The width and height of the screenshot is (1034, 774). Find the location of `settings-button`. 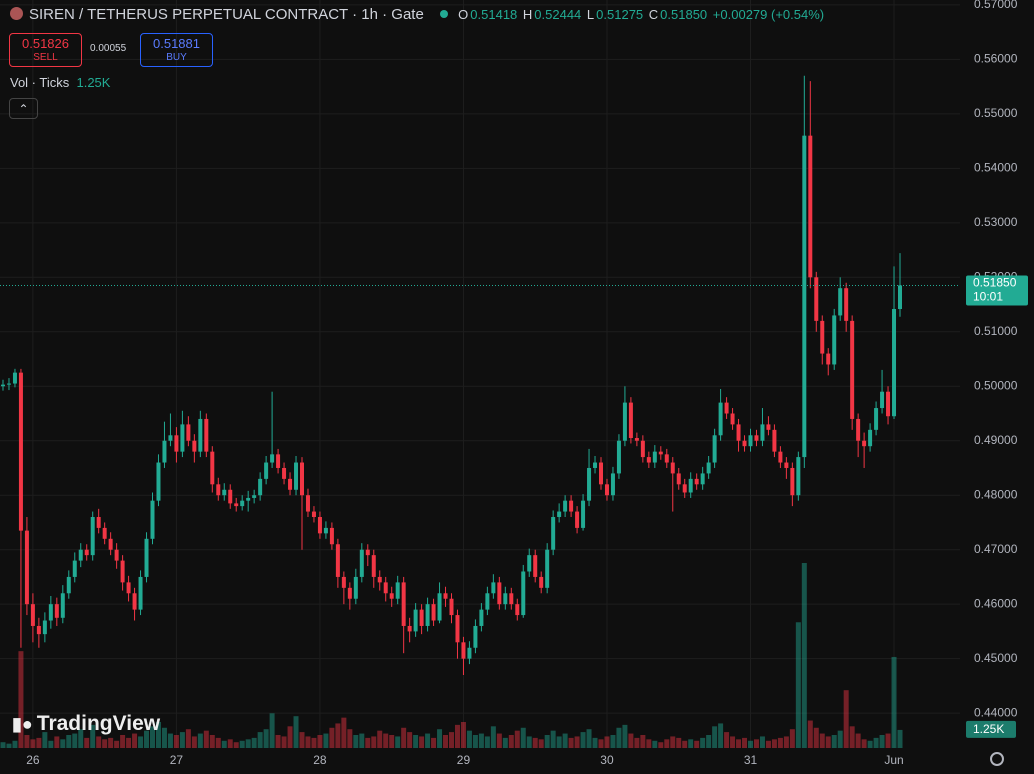

settings-button is located at coordinates (997, 759).